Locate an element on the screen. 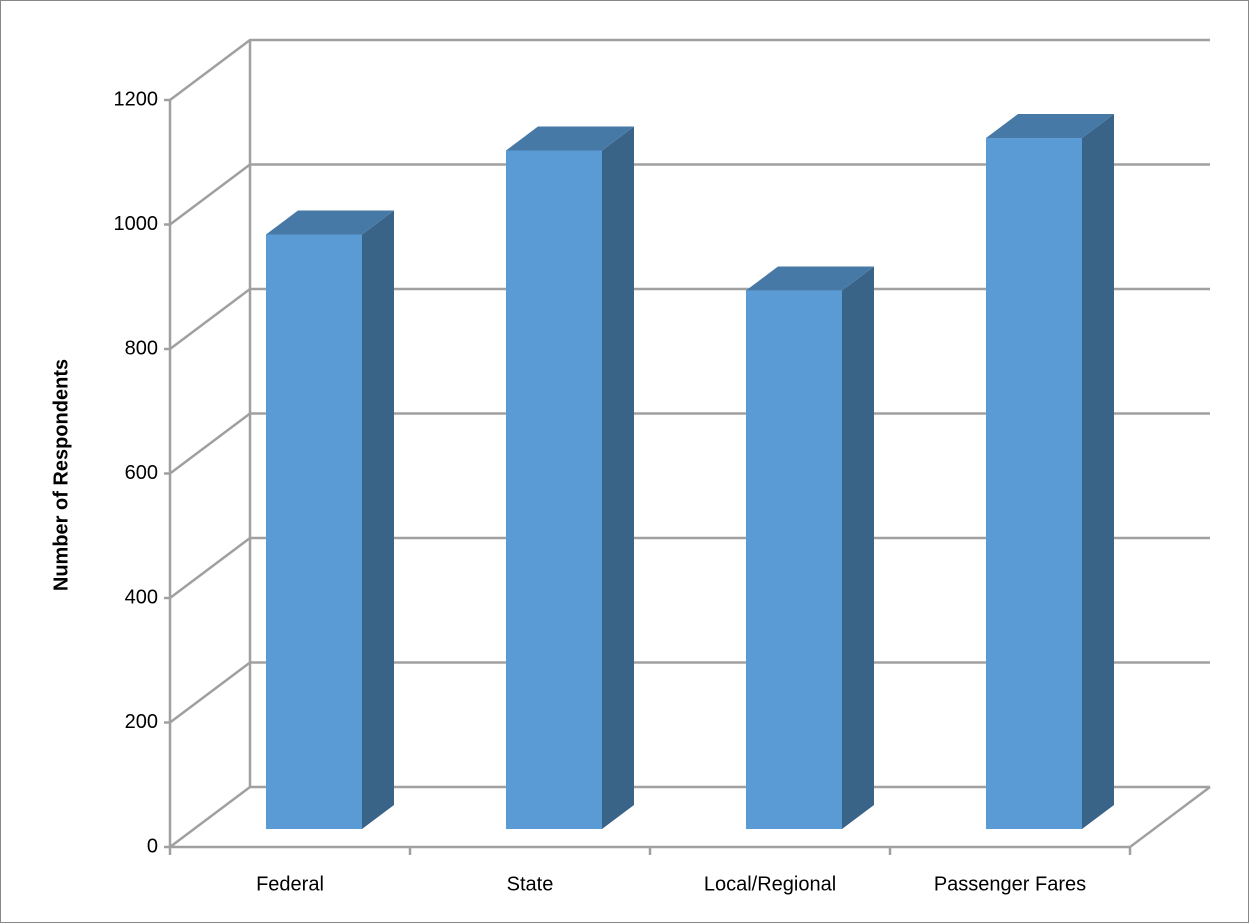 The height and width of the screenshot is (923, 1249). y-axis-title: Number of Respondents is located at coordinates (61, 475).